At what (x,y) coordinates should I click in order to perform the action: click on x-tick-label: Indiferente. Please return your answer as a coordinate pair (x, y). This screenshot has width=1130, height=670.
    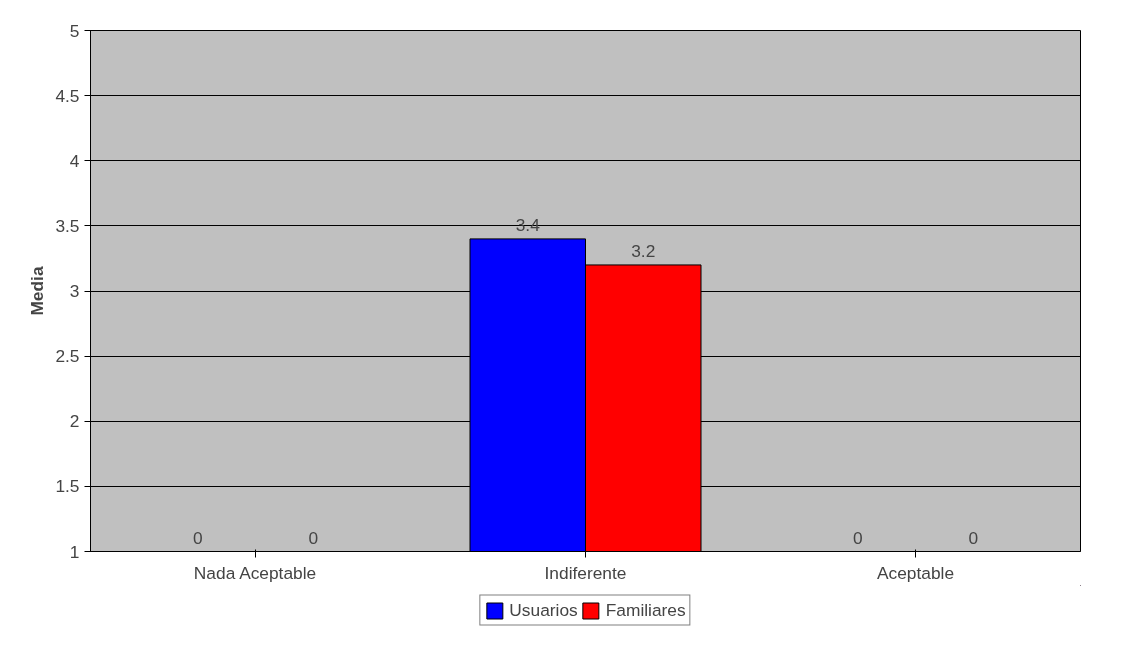
    Looking at the image, I should click on (585, 572).